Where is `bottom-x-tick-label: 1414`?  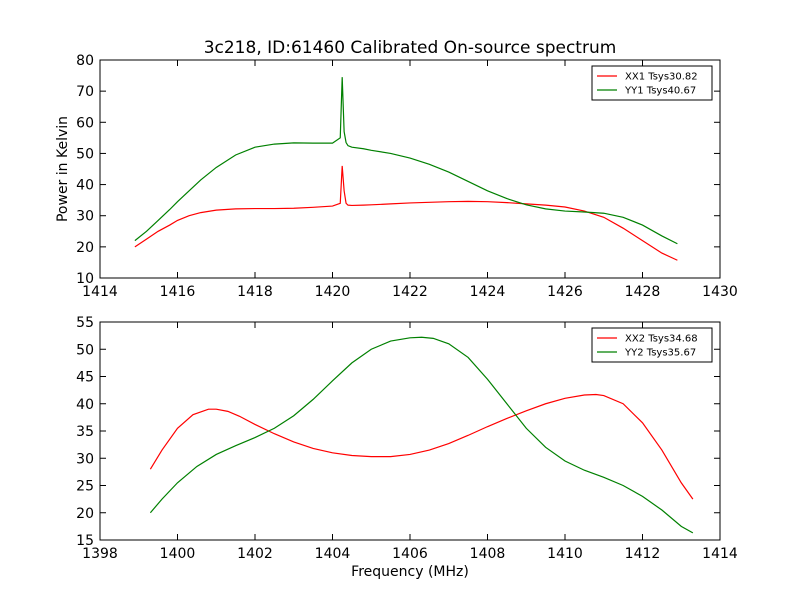
bottom-x-tick-label: 1414 is located at coordinates (720, 554).